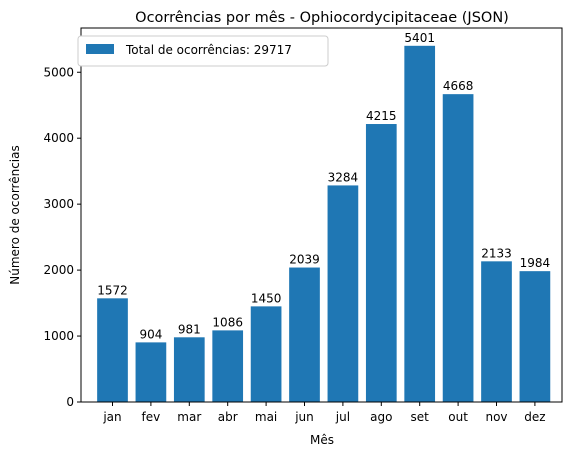  What do you see at coordinates (228, 366) in the screenshot?
I see `bar-abr` at bounding box center [228, 366].